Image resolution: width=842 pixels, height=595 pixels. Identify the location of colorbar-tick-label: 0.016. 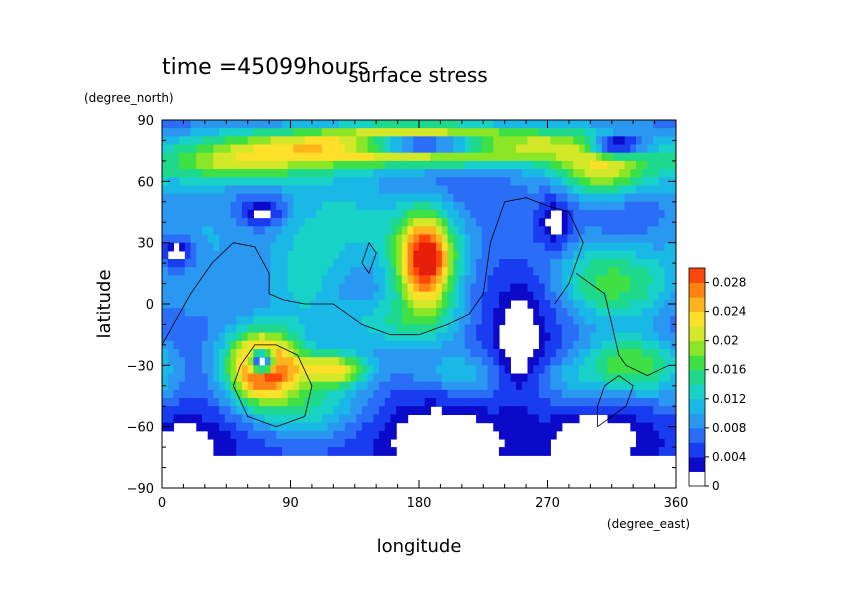
(729, 370).